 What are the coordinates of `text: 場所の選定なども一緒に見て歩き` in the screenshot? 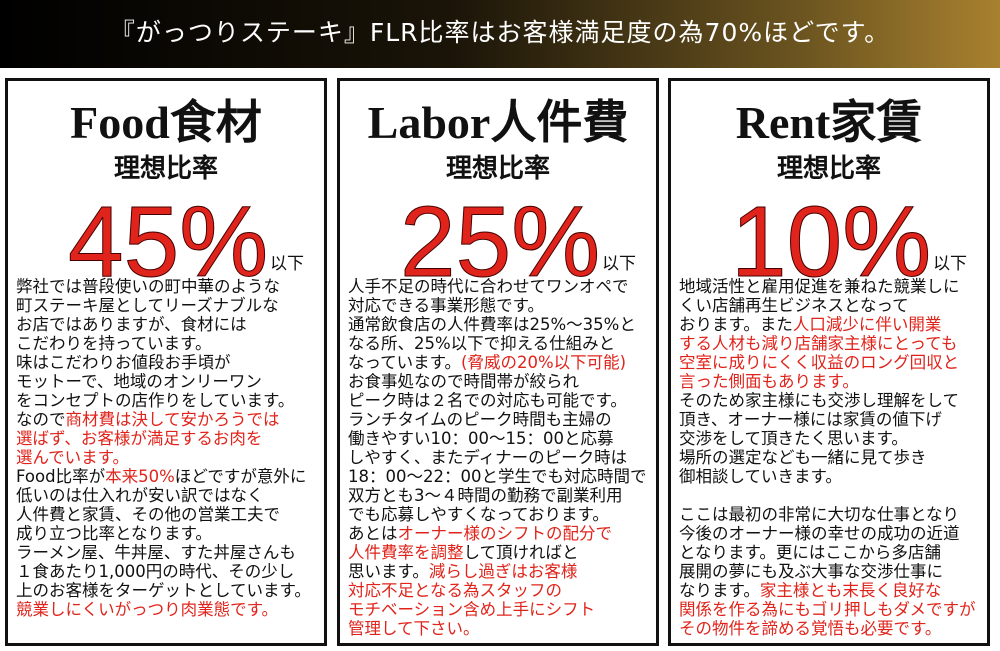 It's located at (803, 457).